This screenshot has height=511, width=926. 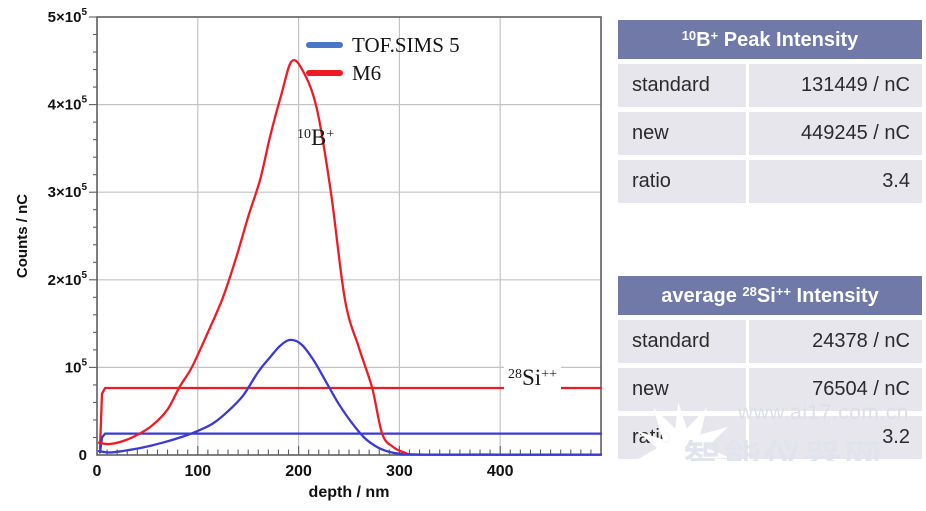 I want to click on b10-table-title: 10B+ Peak Intensity, so click(x=770, y=40).